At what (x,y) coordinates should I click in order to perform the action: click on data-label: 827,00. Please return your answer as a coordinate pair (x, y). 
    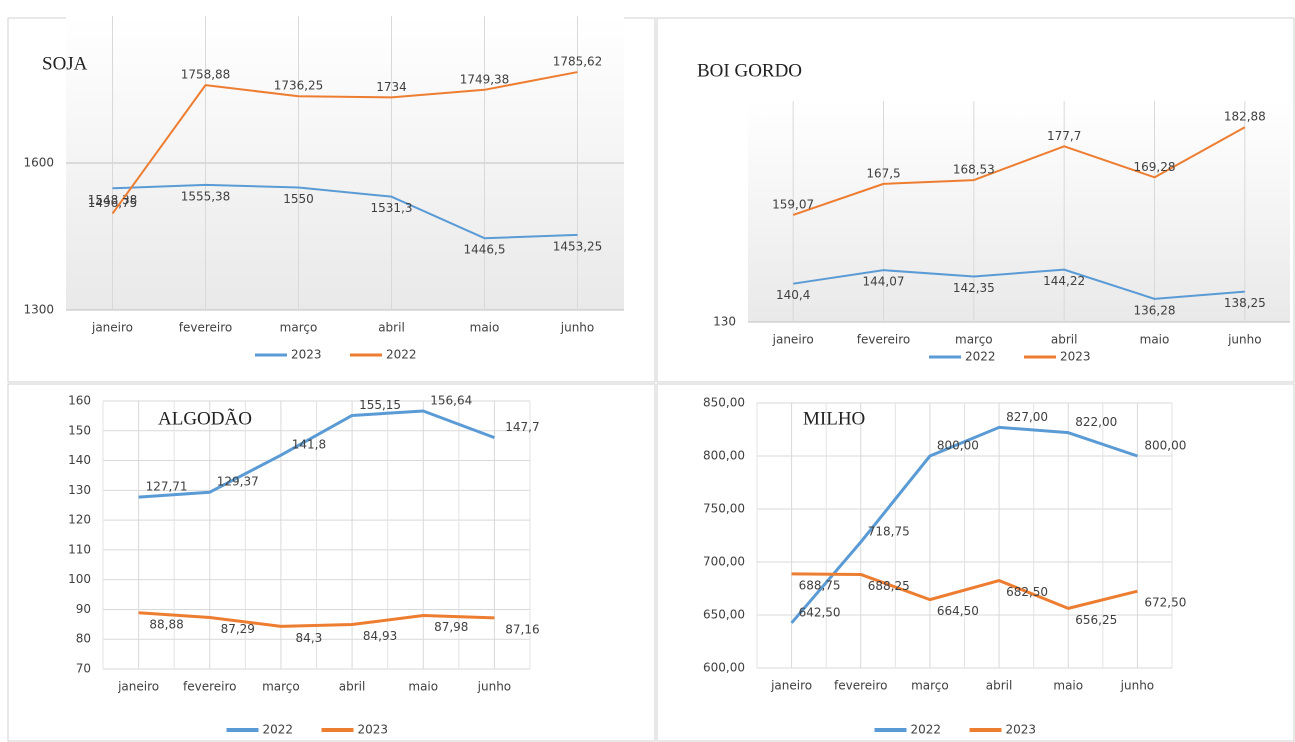
    Looking at the image, I should click on (1027, 417).